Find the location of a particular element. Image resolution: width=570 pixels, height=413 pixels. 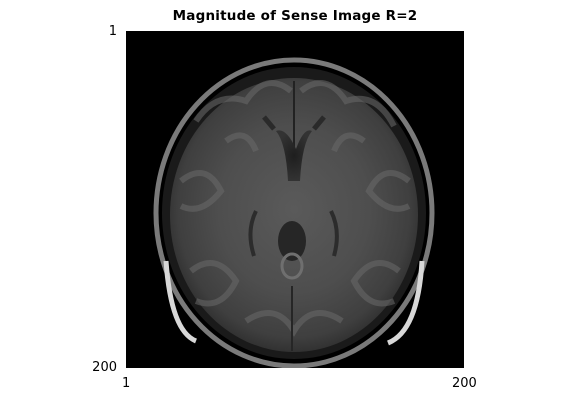

third-ventricle is located at coordinates (292, 241).